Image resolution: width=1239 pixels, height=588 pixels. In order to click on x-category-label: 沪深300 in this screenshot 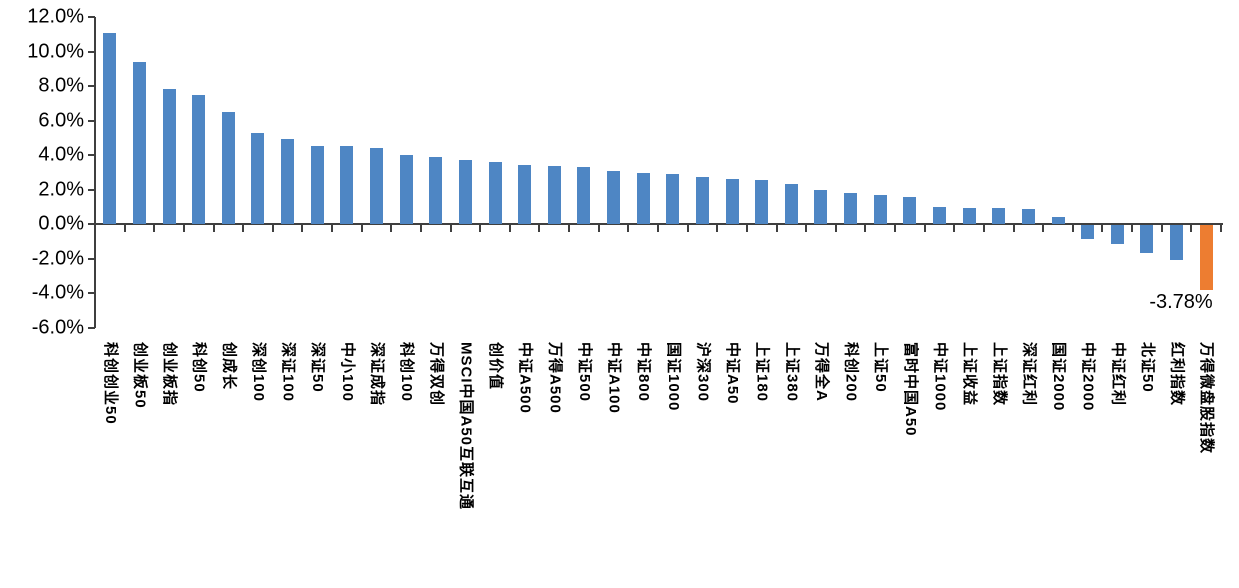, I will do `click(703, 372)`.